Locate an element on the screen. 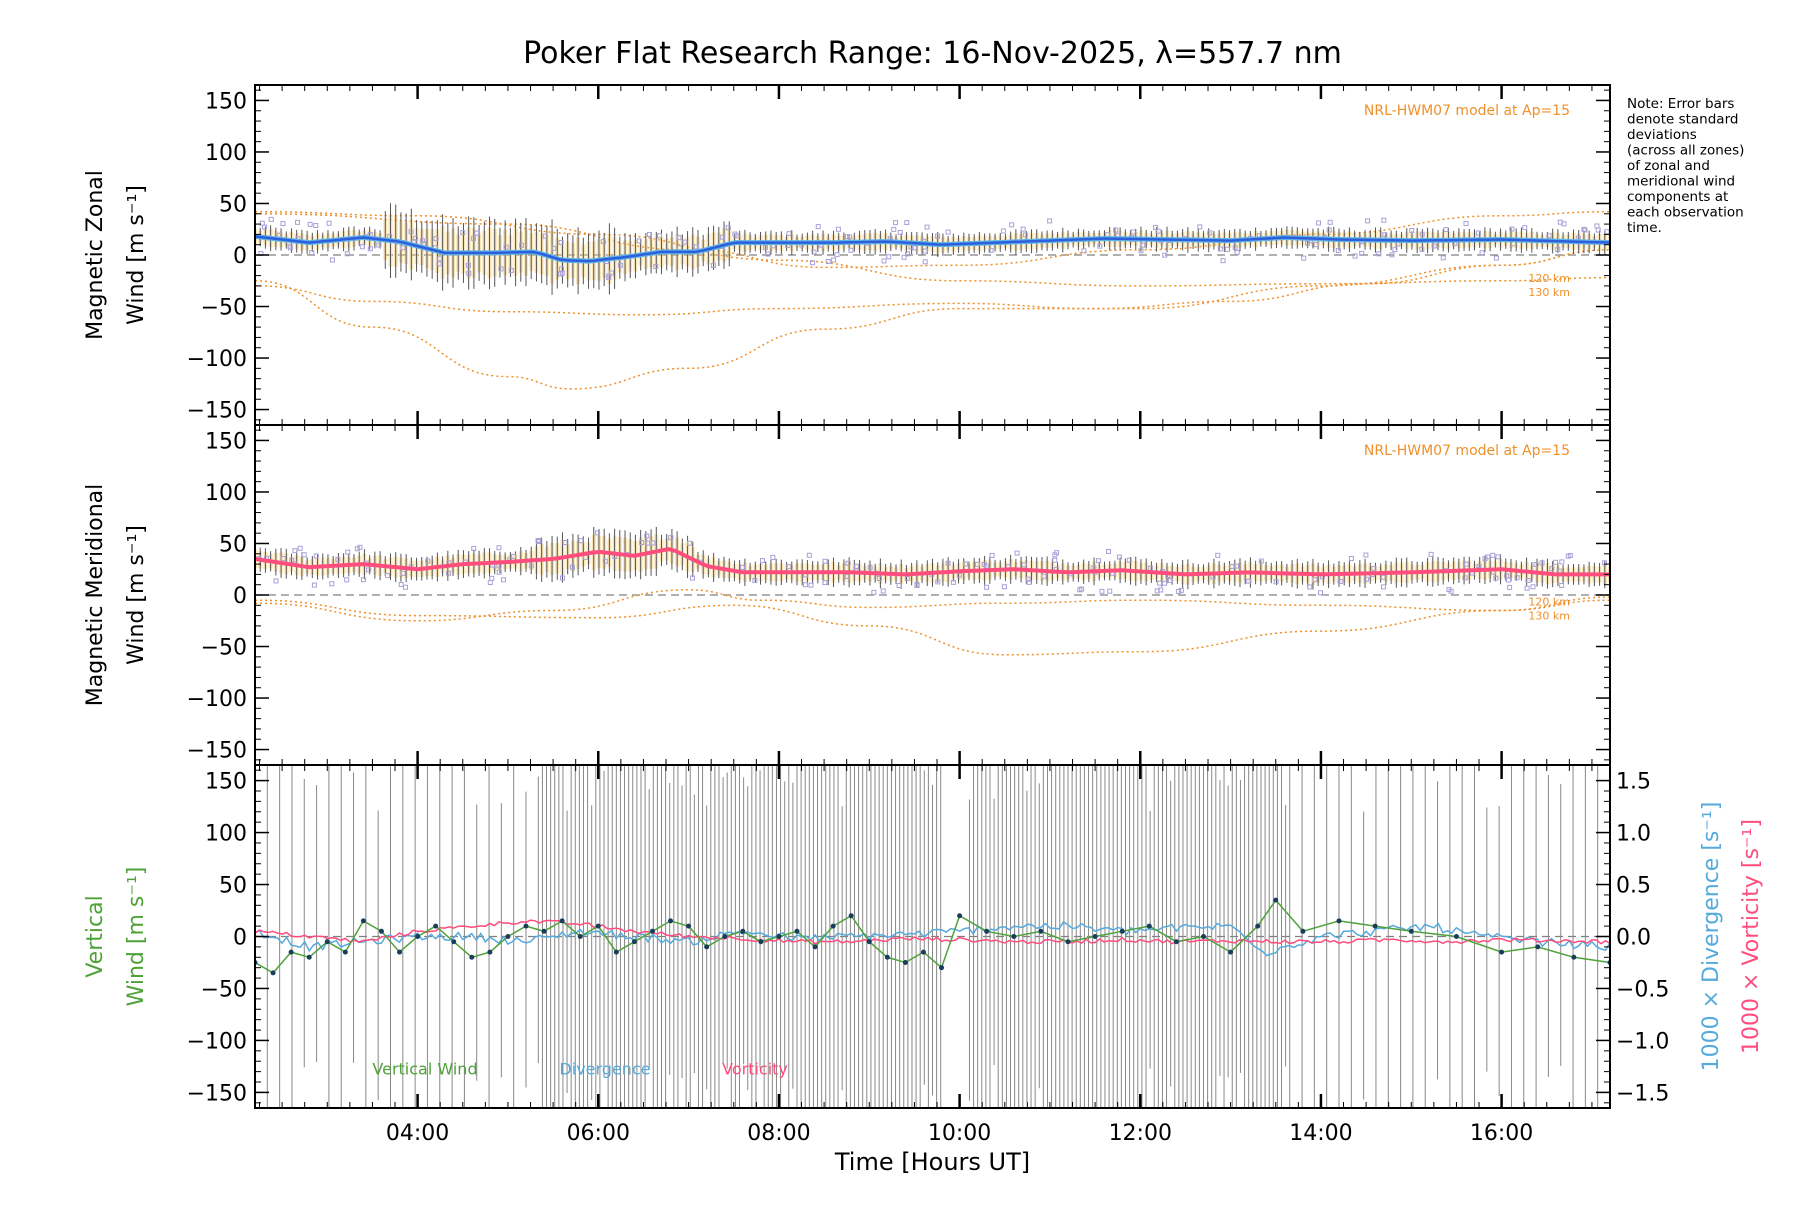  y-tick-label: 0 is located at coordinates (240, 256).